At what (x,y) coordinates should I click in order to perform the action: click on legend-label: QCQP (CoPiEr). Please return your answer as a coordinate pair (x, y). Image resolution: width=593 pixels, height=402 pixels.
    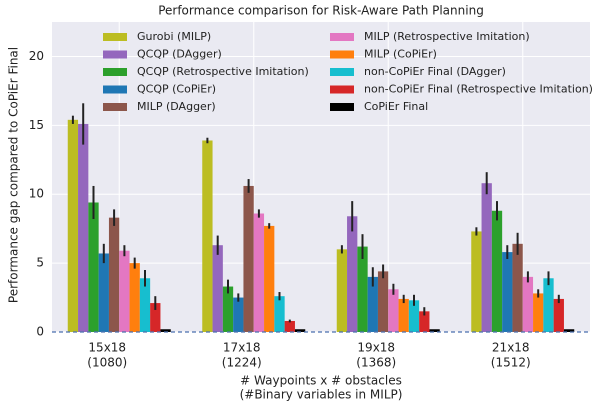
    Looking at the image, I should click on (176, 89).